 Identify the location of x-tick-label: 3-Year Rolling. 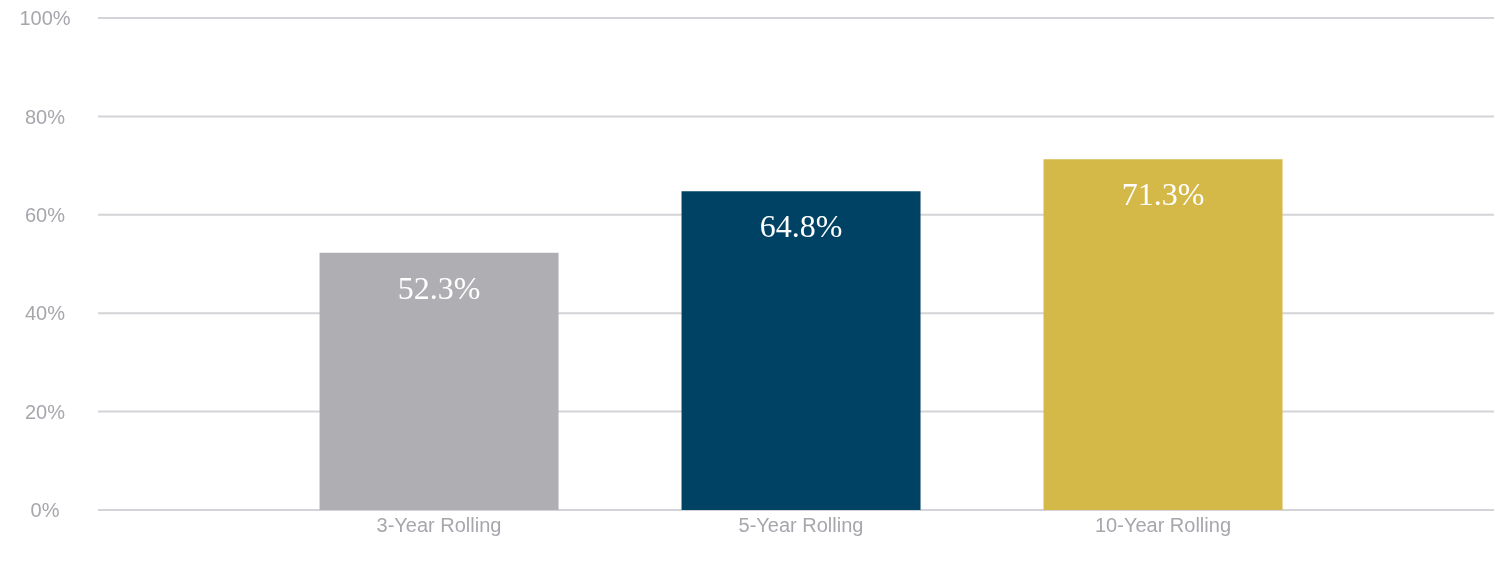
(439, 525).